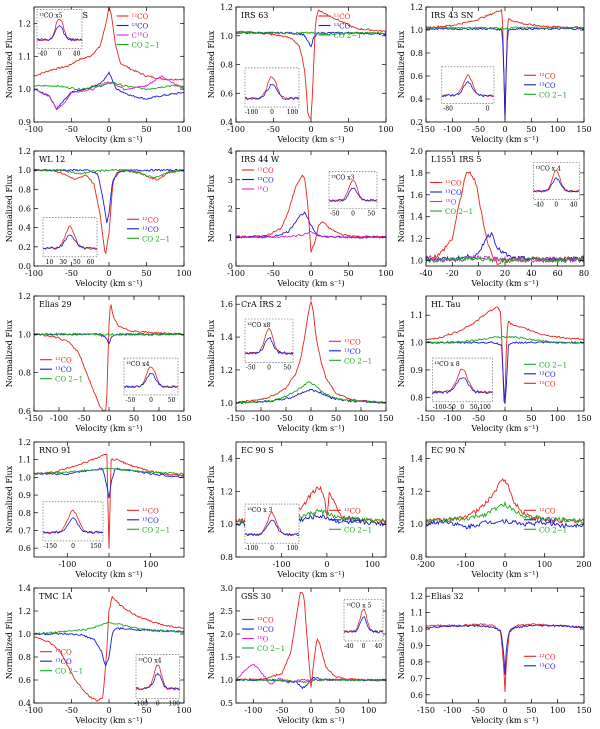 Image resolution: width=600 pixels, height=729 pixels. Describe the element at coordinates (24, 266) in the screenshot. I see `y-tick-label: 0.0` at that location.